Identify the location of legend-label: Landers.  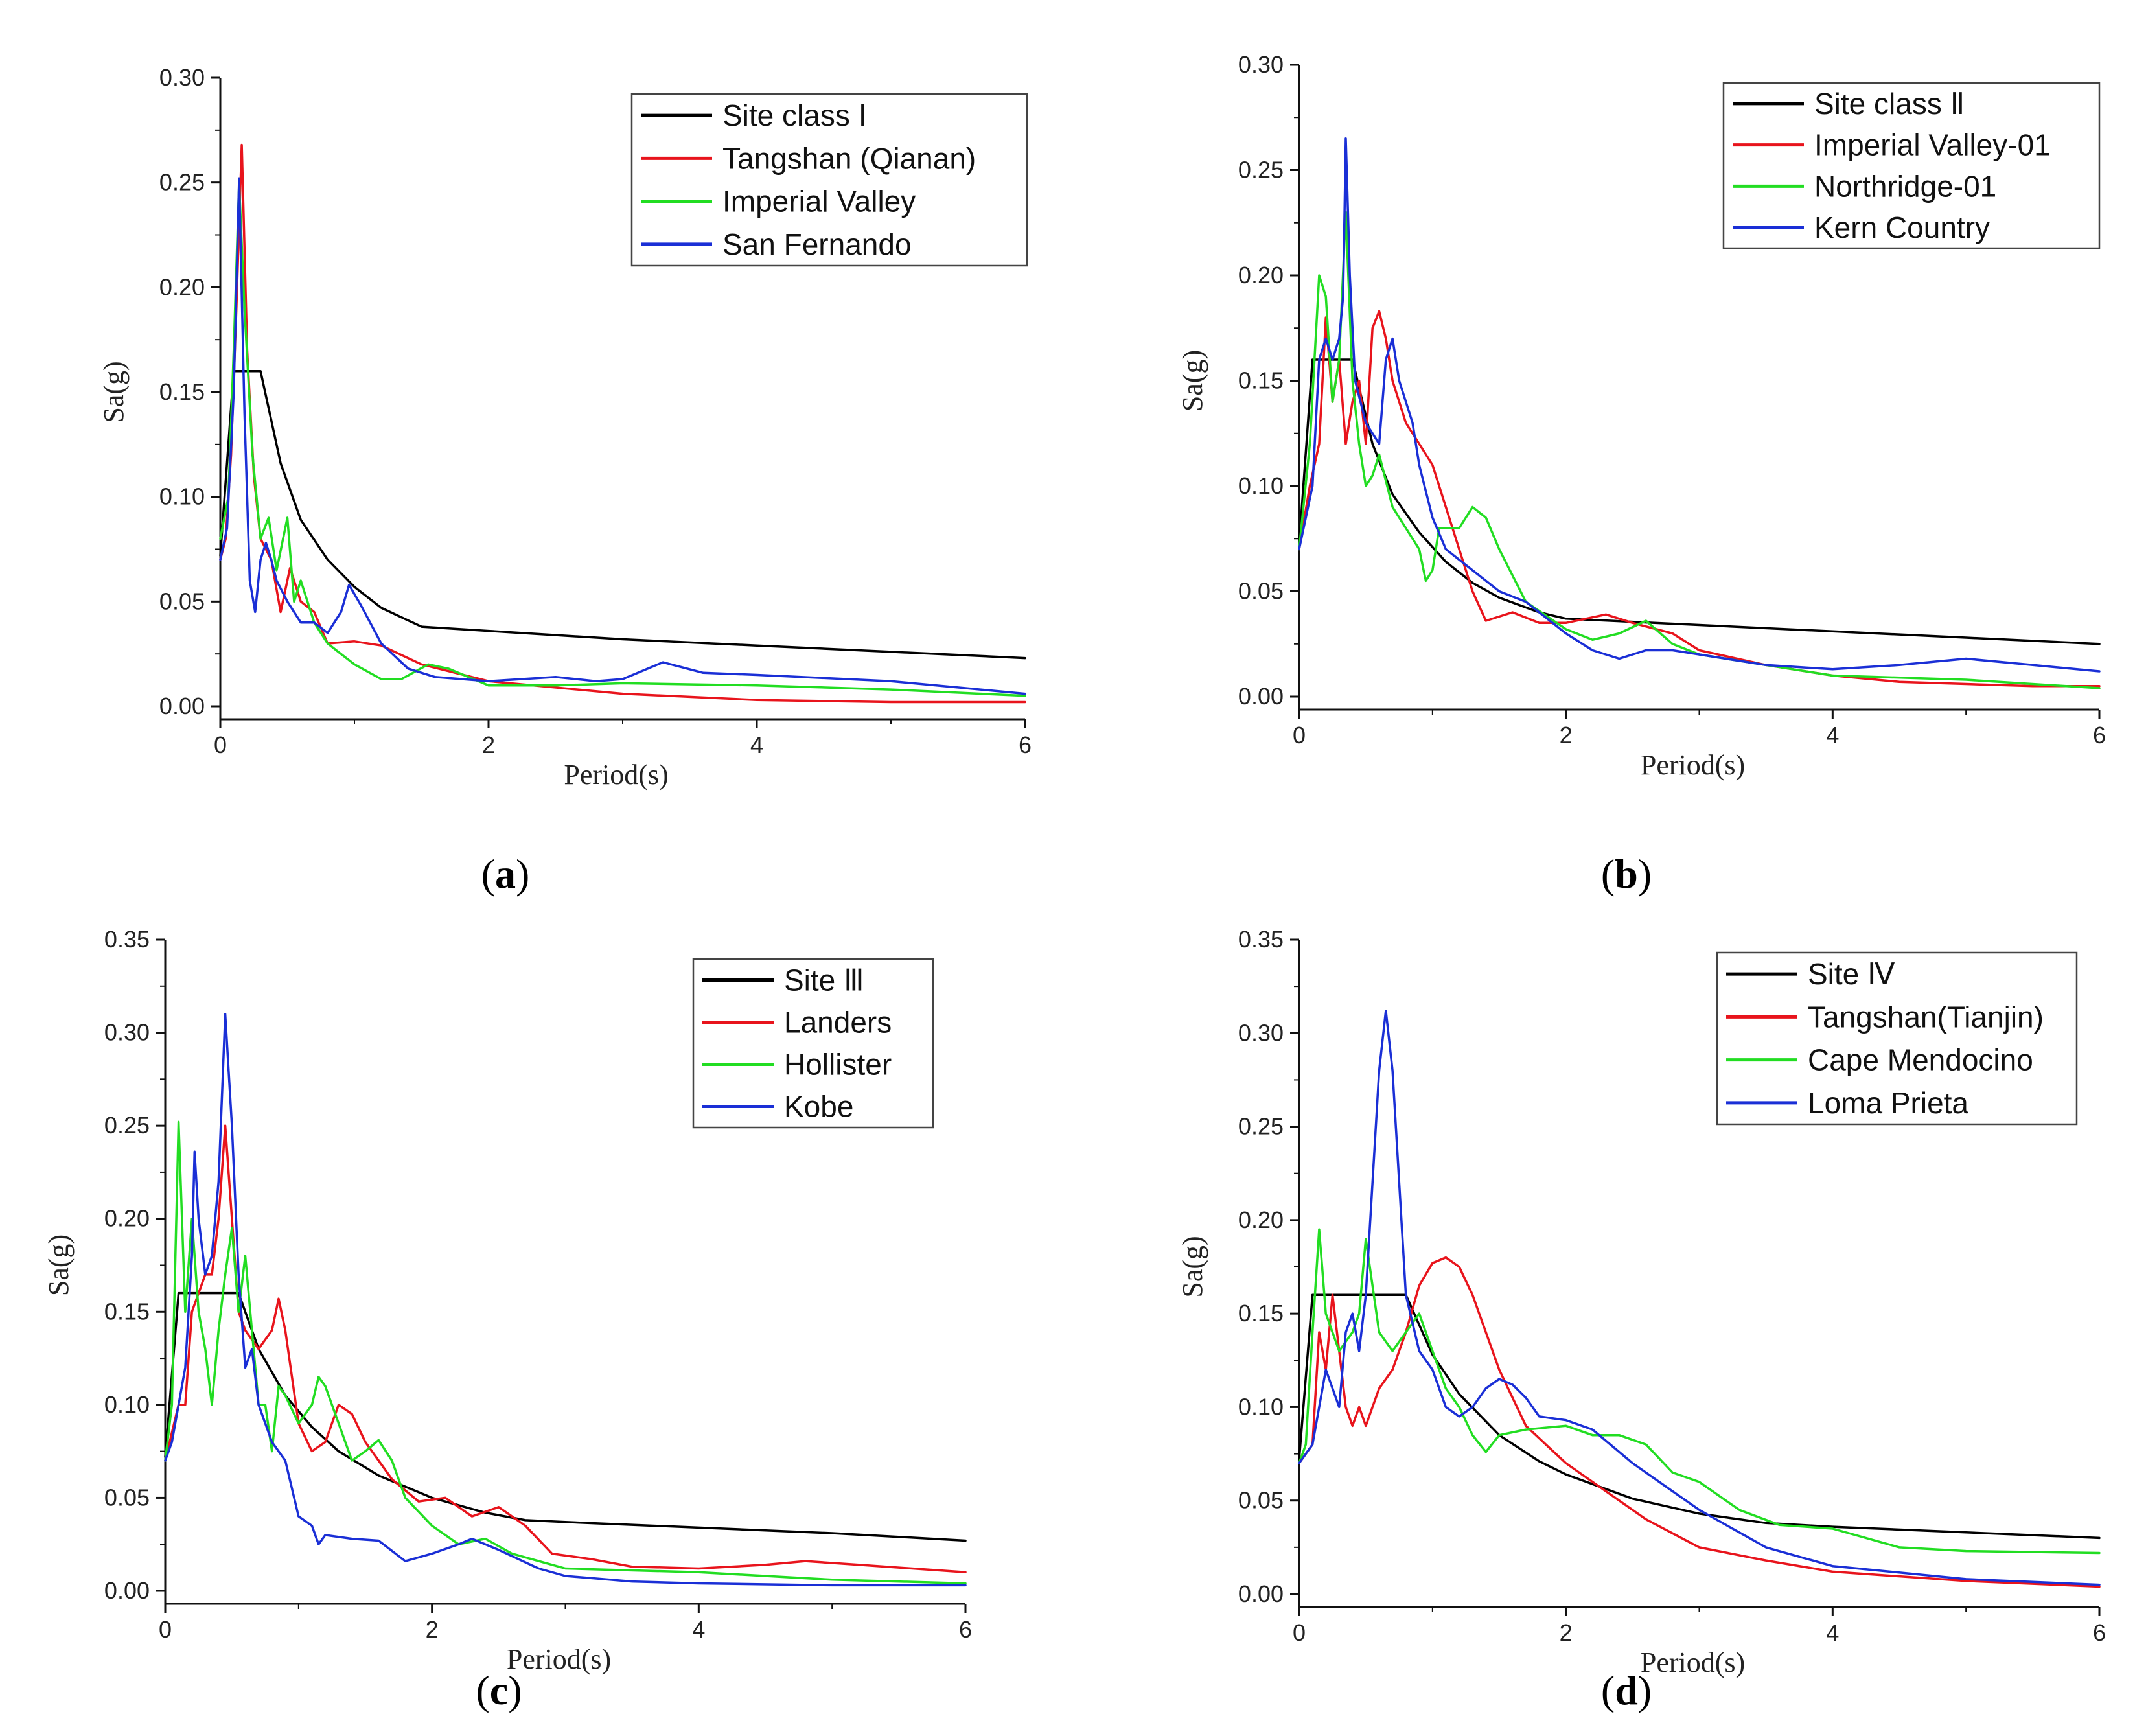
(838, 1023).